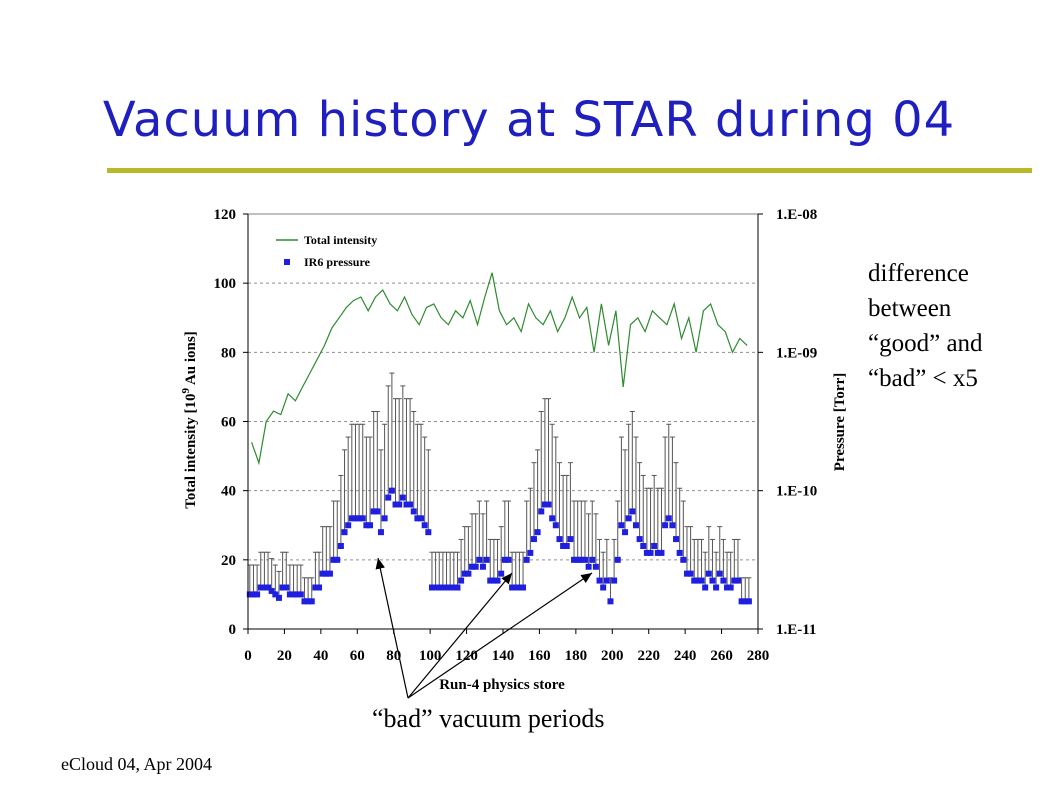 Image resolution: width=1058 pixels, height=793 pixels. What do you see at coordinates (758, 656) in the screenshot?
I see `x-tick-label: 280` at bounding box center [758, 656].